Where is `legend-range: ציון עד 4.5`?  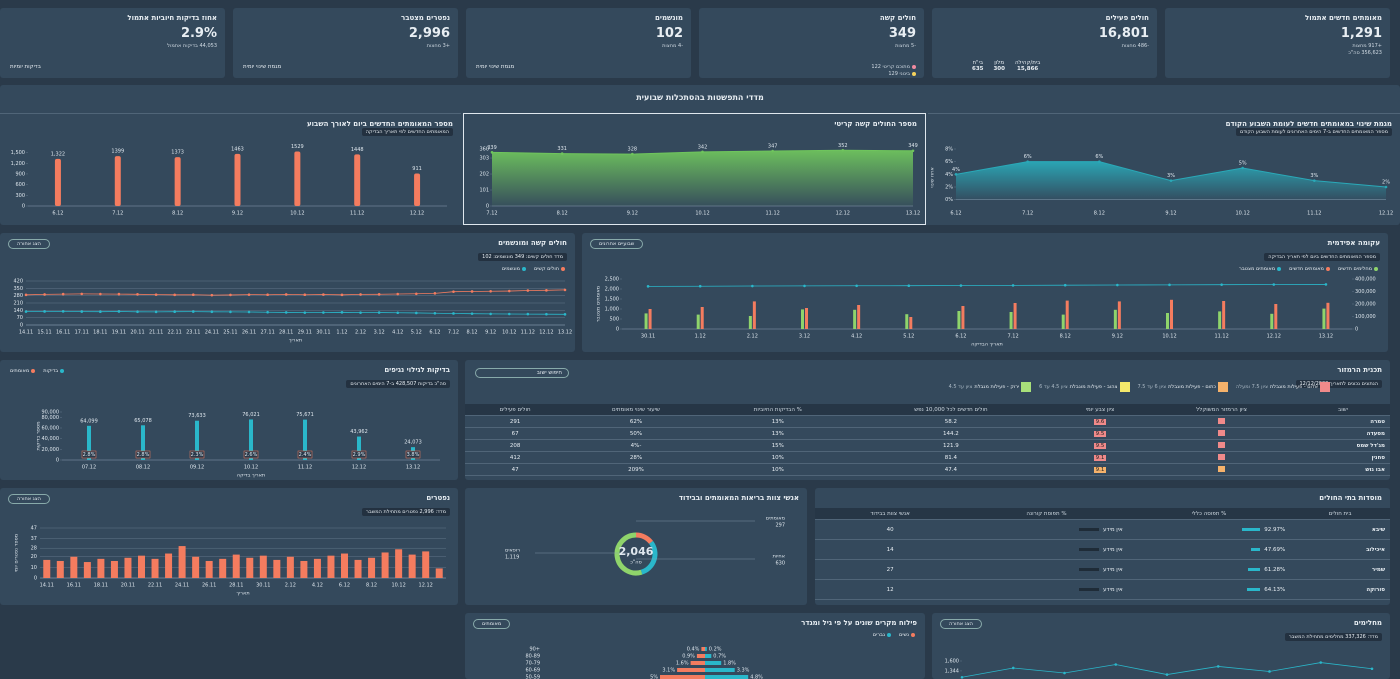
legend-range: ציון עד 4.5 is located at coordinates (960, 387).